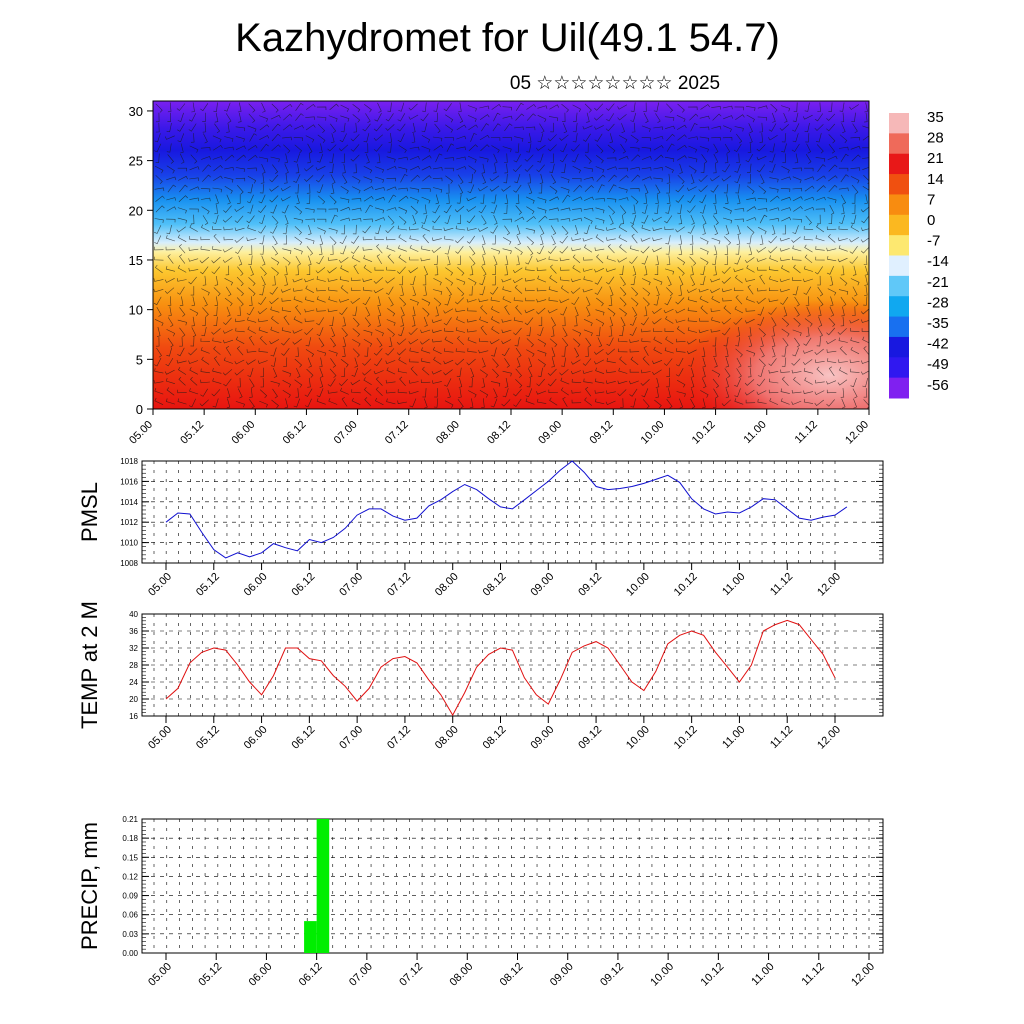 The width and height of the screenshot is (1024, 1024). Describe the element at coordinates (129, 481) in the screenshot. I see `y-tick-label: 1016` at that location.